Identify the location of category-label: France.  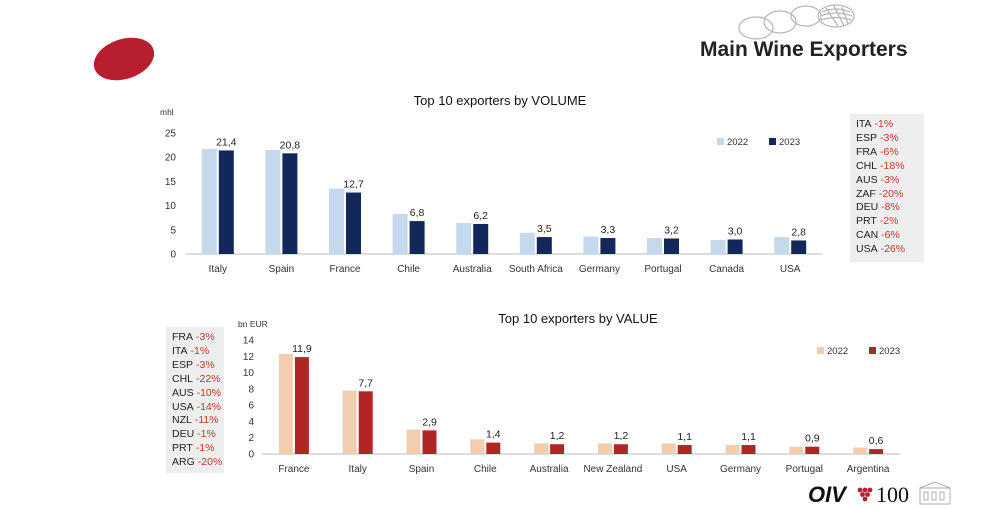
(294, 469).